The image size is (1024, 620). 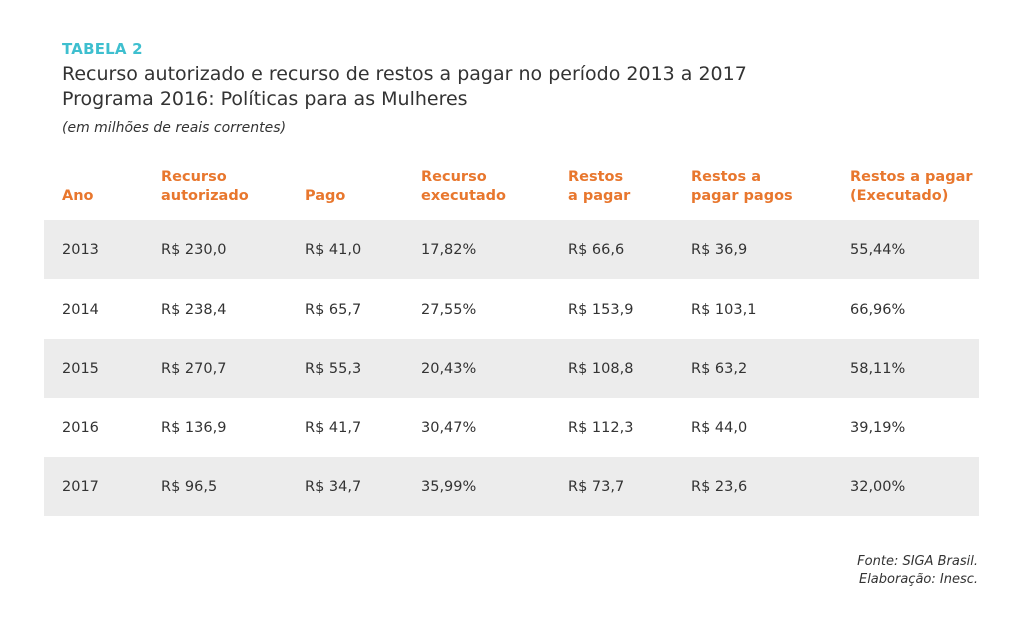 What do you see at coordinates (449, 427) in the screenshot?
I see `table-cell: 30,47%` at bounding box center [449, 427].